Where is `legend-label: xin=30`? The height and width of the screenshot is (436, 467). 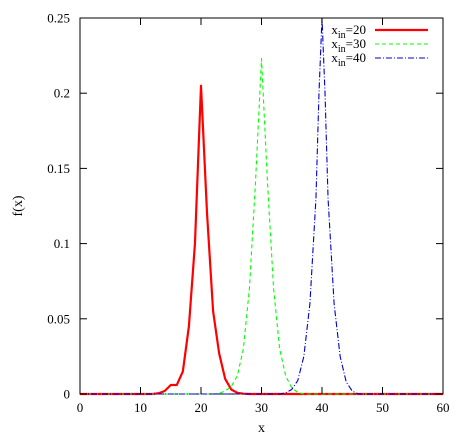
legend-label: xin=30 is located at coordinates (348, 45).